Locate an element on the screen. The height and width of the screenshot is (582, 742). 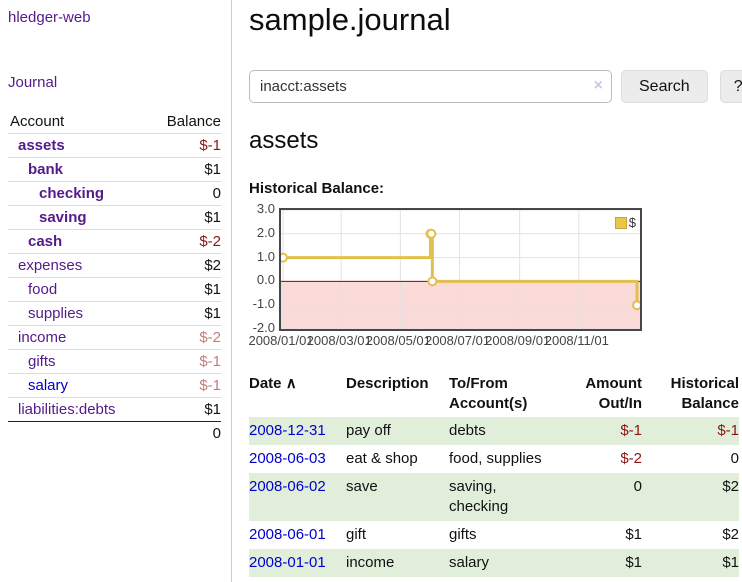
search-input is located at coordinates (430, 86).